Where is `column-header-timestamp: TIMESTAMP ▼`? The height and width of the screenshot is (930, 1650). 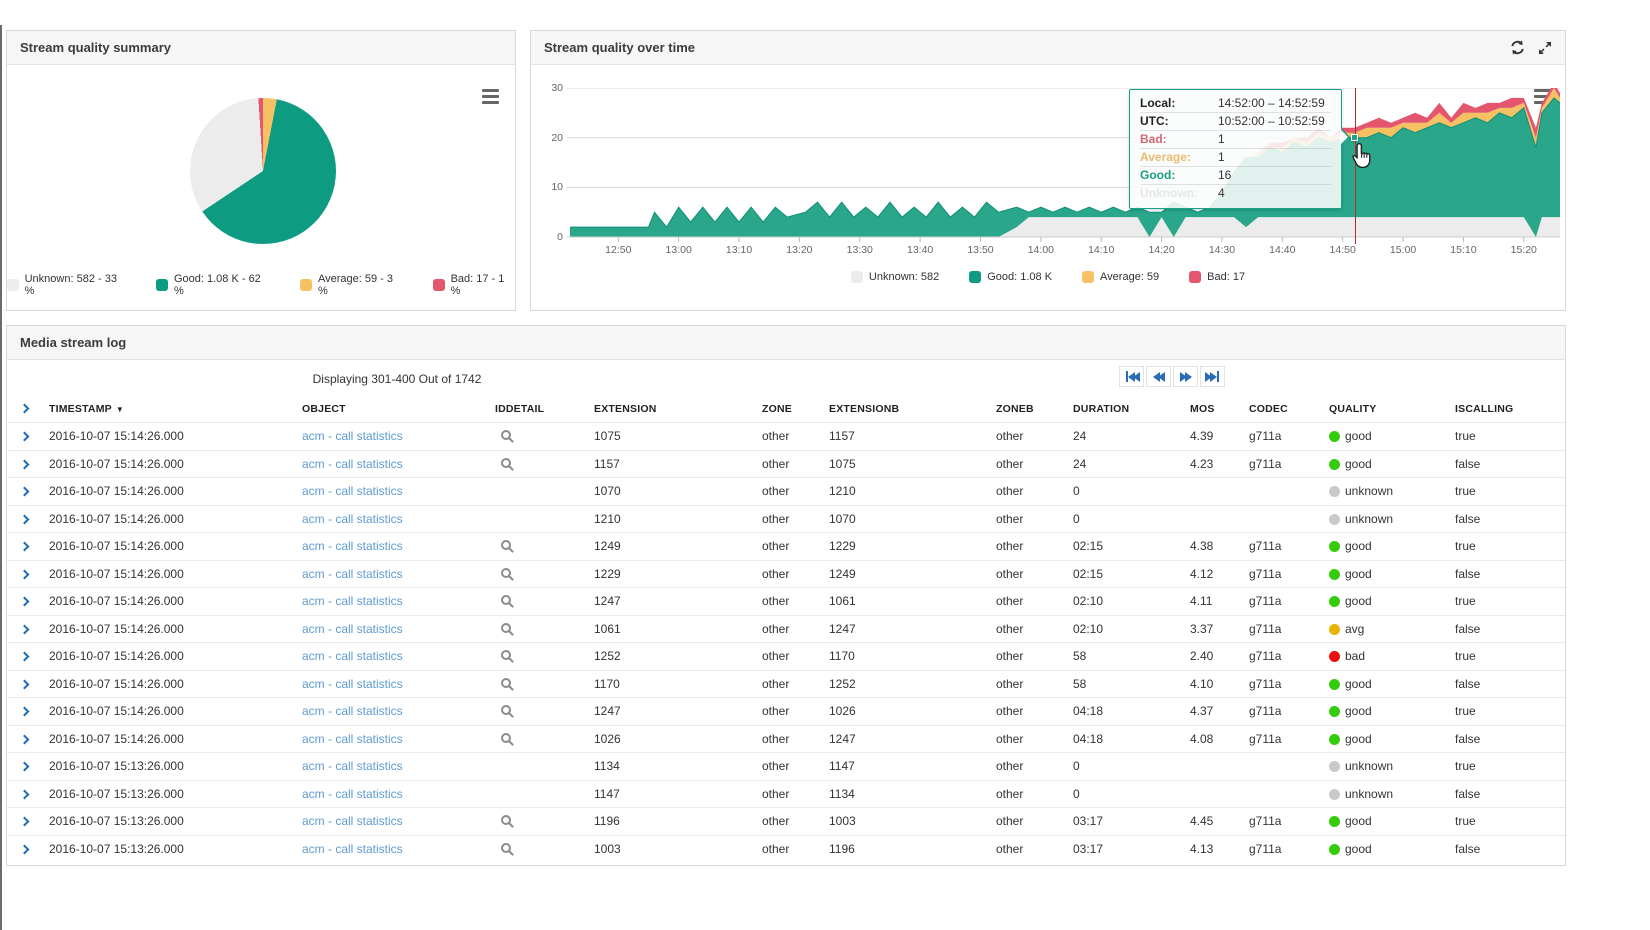 column-header-timestamp: TIMESTAMP ▼ is located at coordinates (86, 409).